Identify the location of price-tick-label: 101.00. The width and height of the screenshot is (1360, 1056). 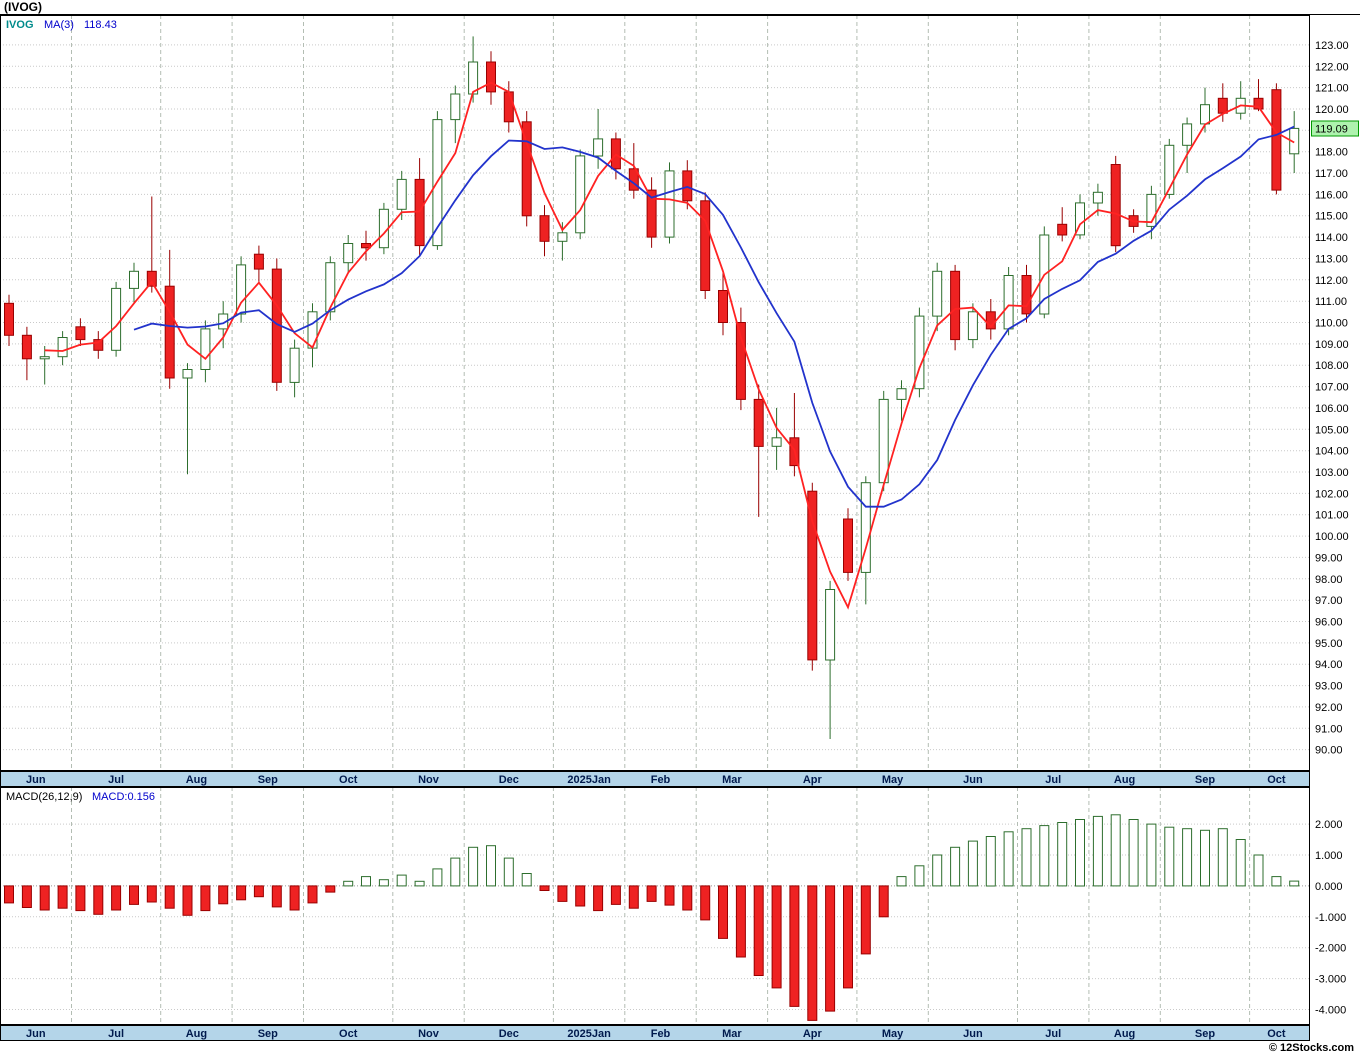
(1332, 516).